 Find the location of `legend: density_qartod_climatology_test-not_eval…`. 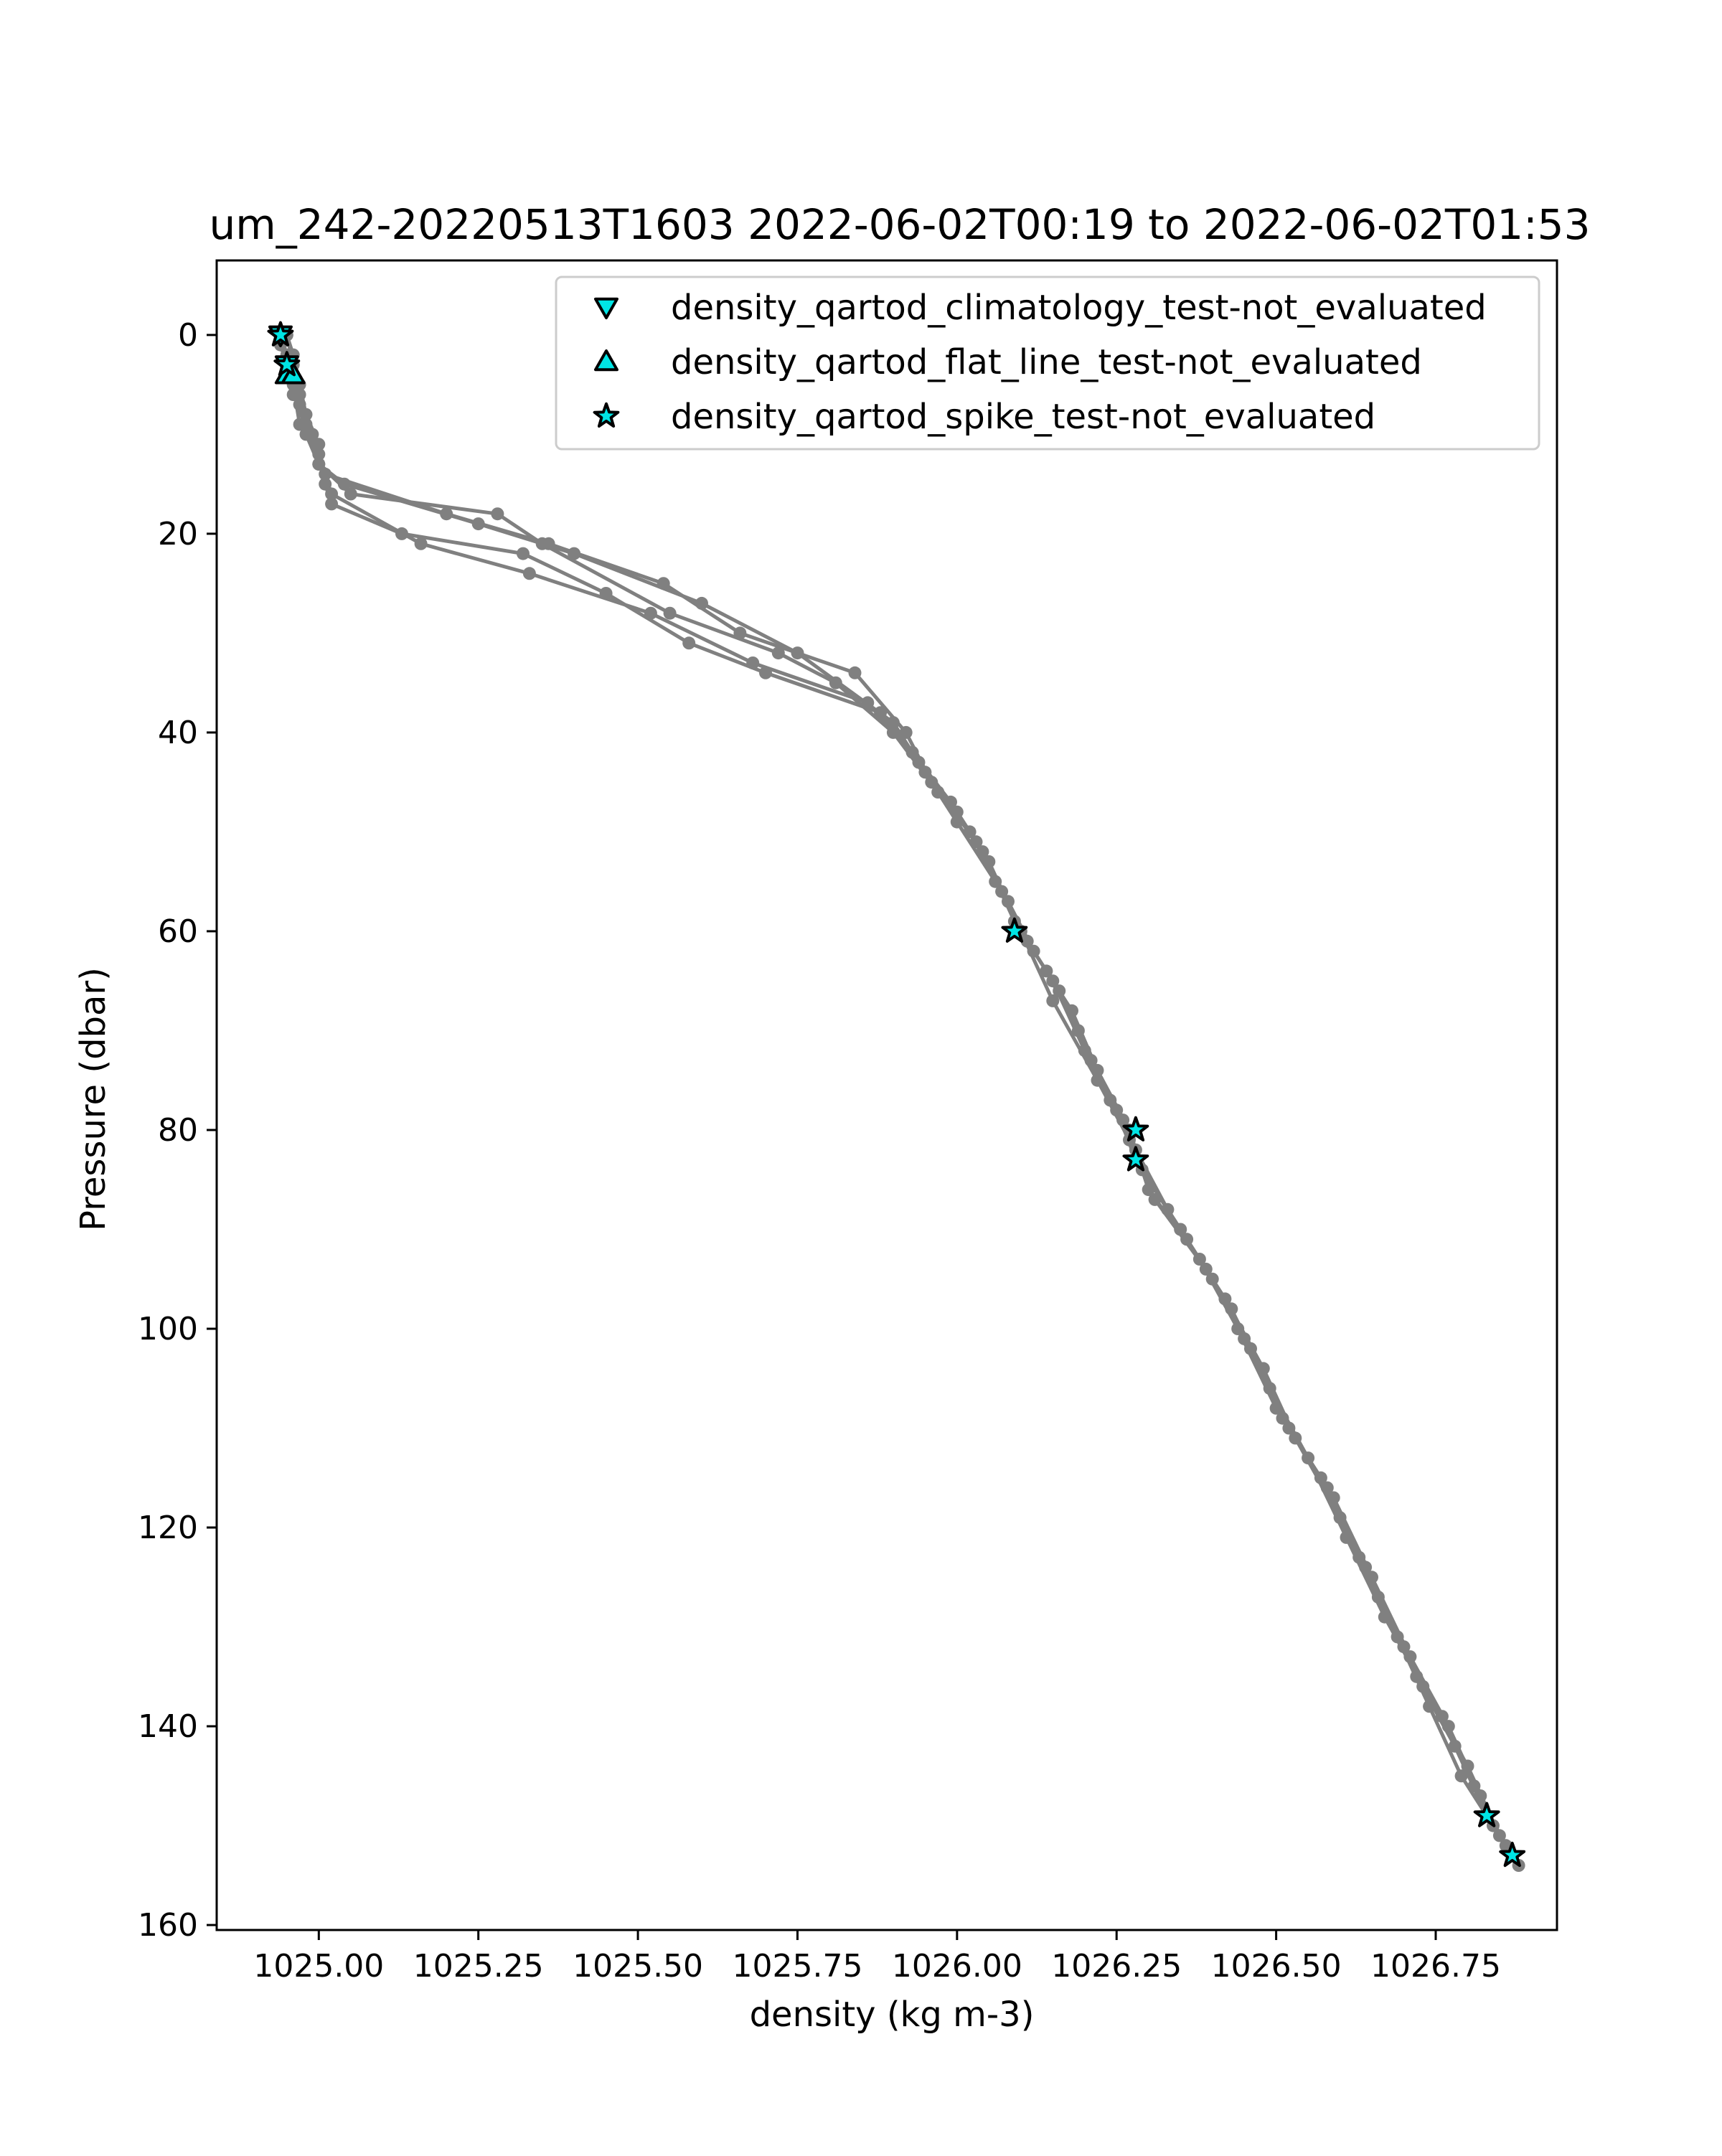

legend: density_qartod_climatology_test-not_eval… is located at coordinates (1048, 364).